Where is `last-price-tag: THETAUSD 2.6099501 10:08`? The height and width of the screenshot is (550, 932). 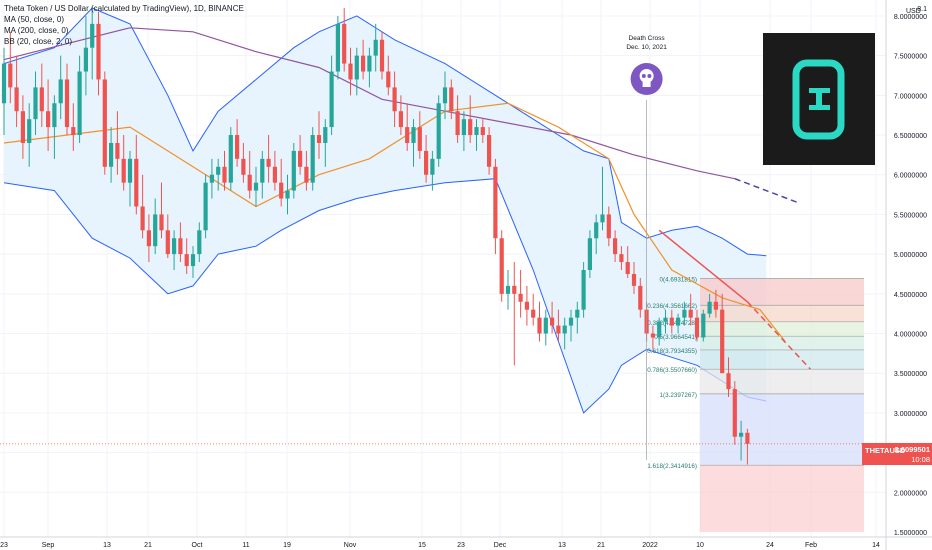 last-price-tag: THETAUSD 2.6099501 10:08 is located at coordinates (897, 454).